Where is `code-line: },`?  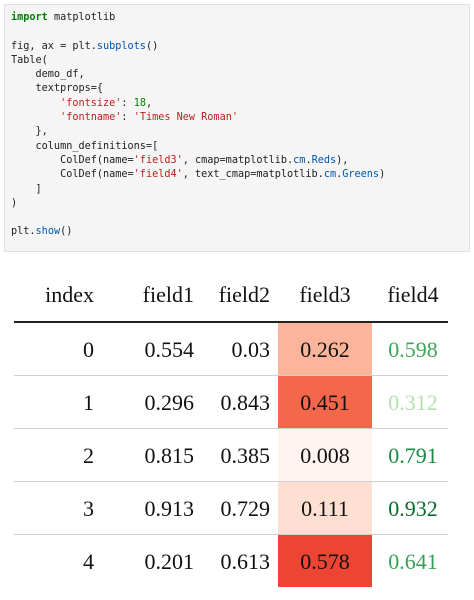 code-line: }, is located at coordinates (29, 131).